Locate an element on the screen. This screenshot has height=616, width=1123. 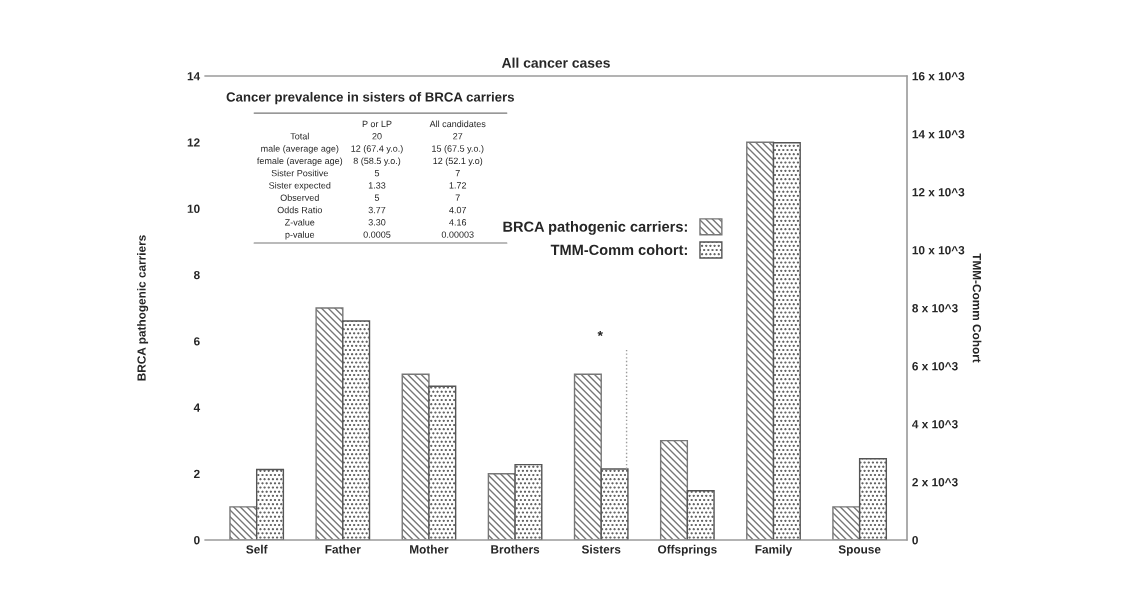
chart-title: All cancer cases is located at coordinates (555, 62).